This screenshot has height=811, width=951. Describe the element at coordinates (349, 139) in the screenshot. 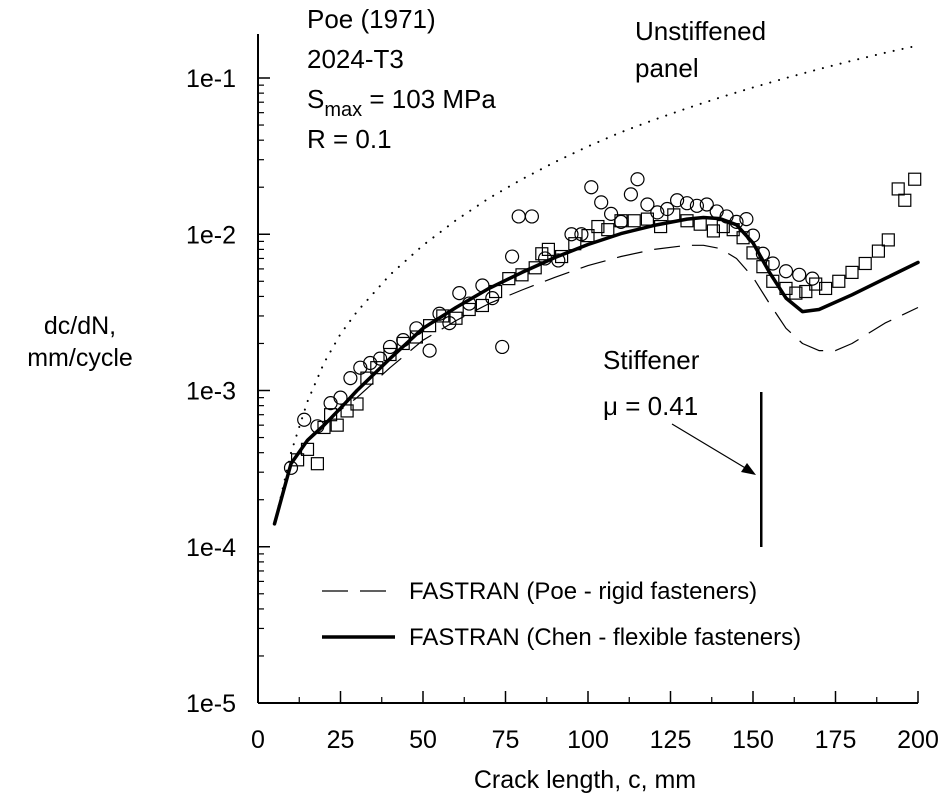

I see `condition-r: R = 0.1` at that location.